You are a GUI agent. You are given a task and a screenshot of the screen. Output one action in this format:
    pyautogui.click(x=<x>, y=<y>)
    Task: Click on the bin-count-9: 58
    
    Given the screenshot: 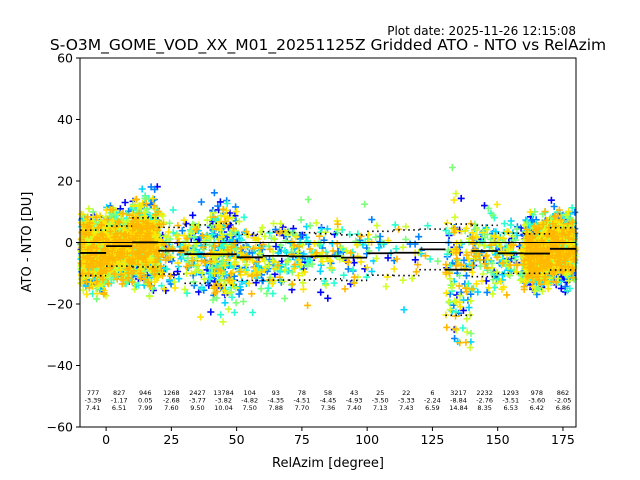 What is the action you would take?
    pyautogui.click(x=328, y=393)
    